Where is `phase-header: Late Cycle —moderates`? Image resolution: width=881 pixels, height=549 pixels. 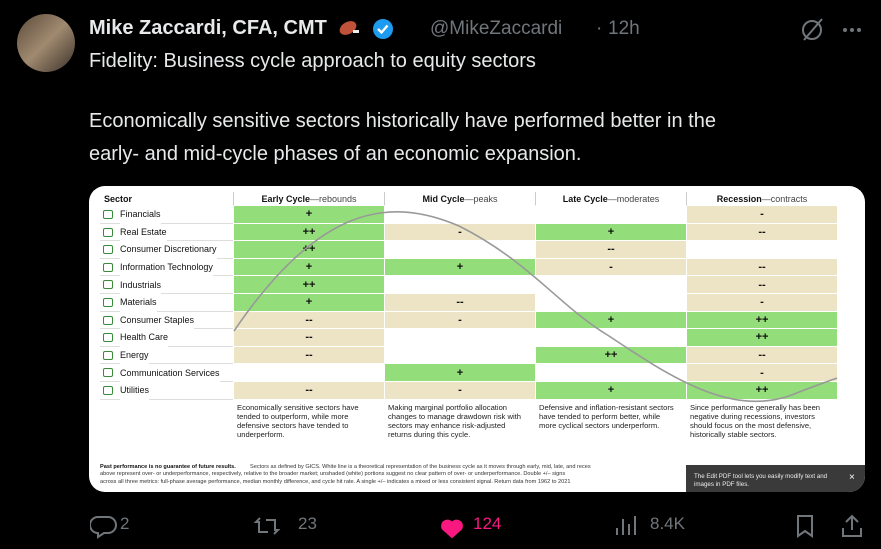 phase-header: Late Cycle —moderates is located at coordinates (610, 199).